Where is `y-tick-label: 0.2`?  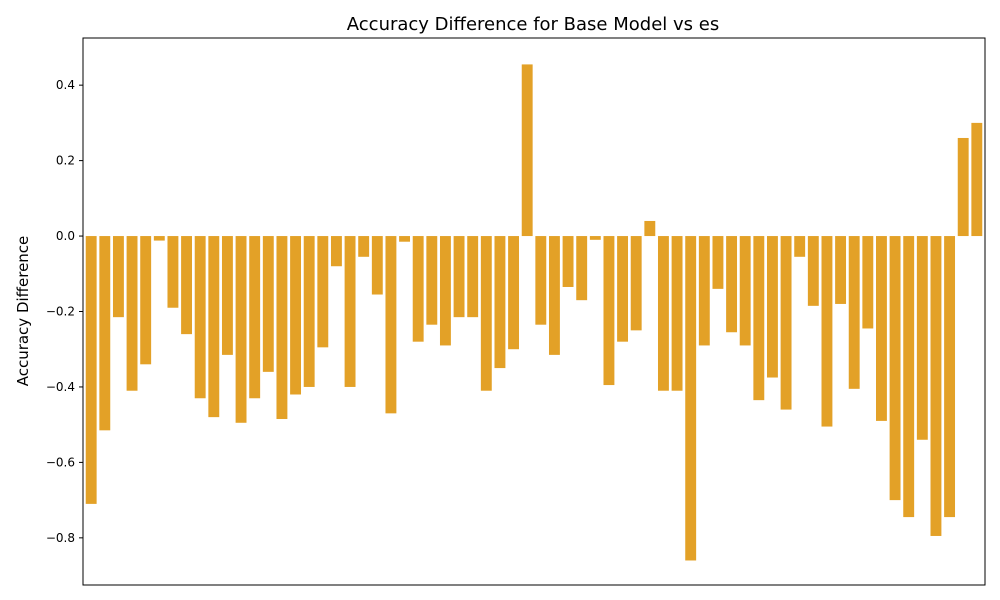
y-tick-label: 0.2 is located at coordinates (65, 161).